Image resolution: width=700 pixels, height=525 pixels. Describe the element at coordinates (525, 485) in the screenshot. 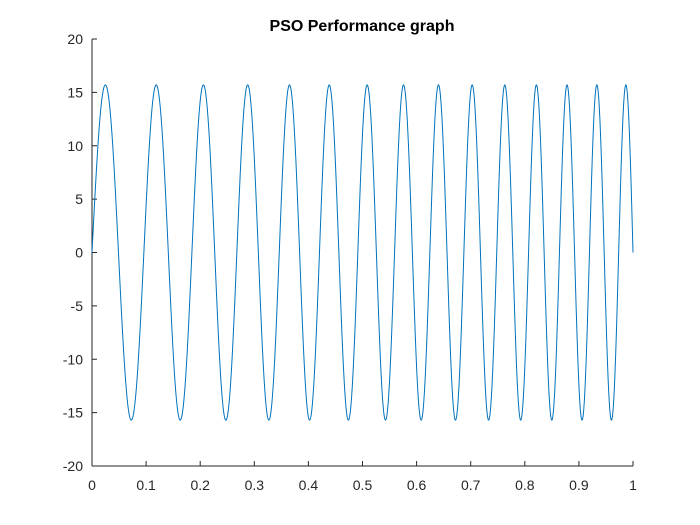

I see `x-tick-label: 0.8` at that location.